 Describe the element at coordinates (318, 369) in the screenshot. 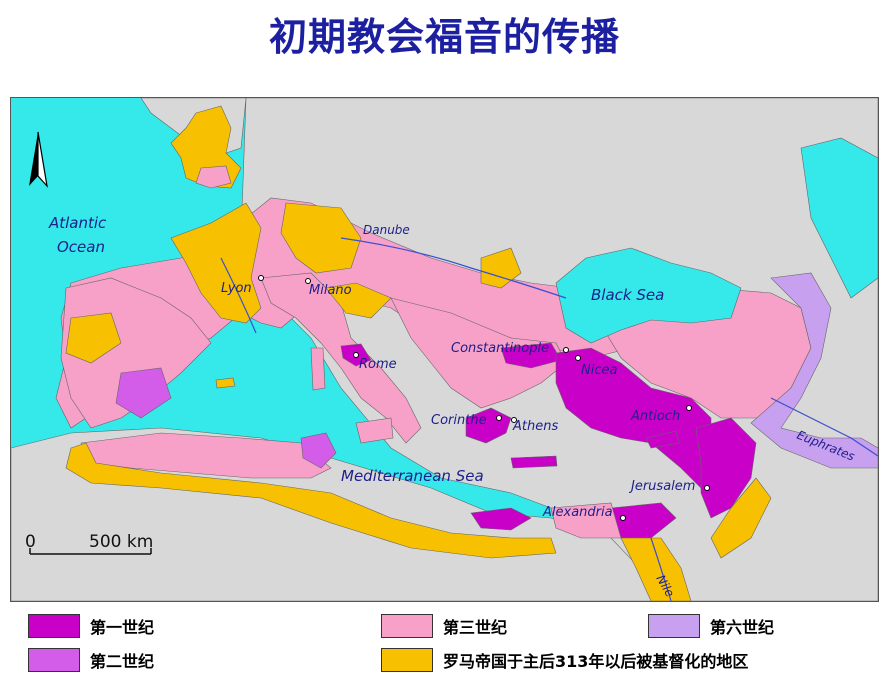

I see `island-sardinia` at that location.